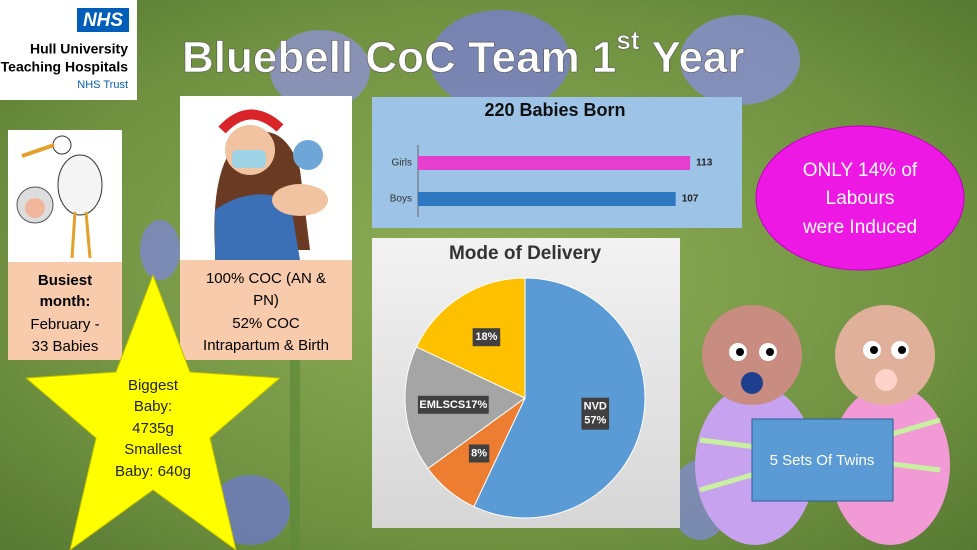  I want to click on title-sup: st, so click(627, 40).